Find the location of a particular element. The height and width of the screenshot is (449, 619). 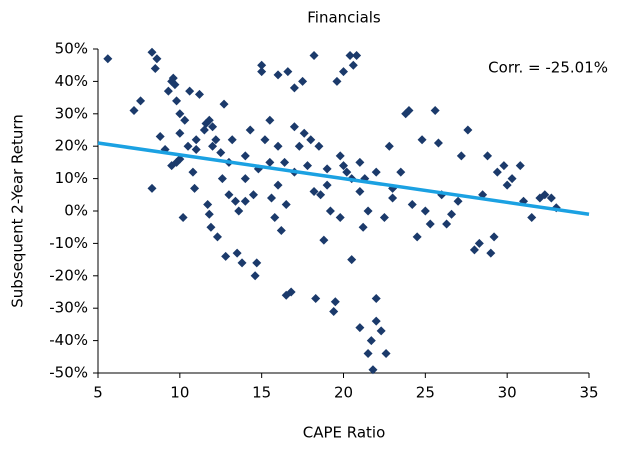

x-tick-label: 5 is located at coordinates (98, 393).